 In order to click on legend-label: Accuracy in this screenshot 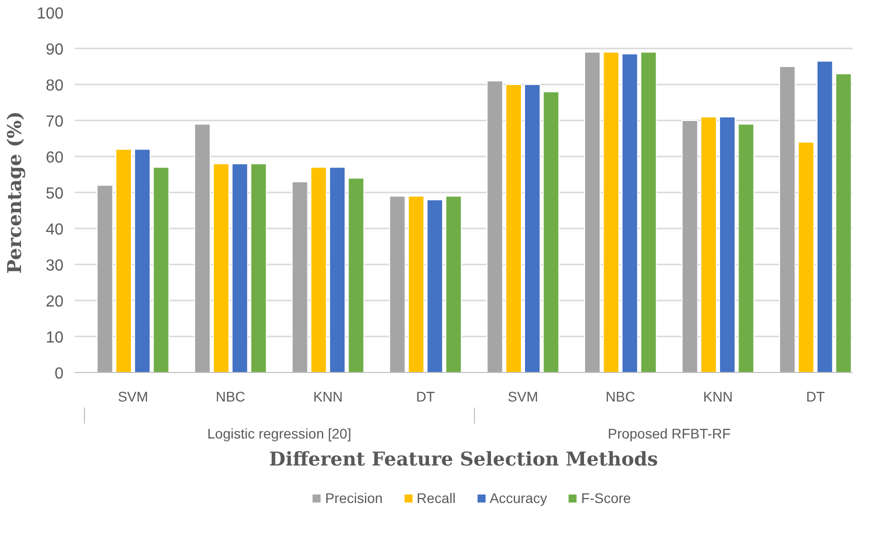, I will do `click(519, 498)`.